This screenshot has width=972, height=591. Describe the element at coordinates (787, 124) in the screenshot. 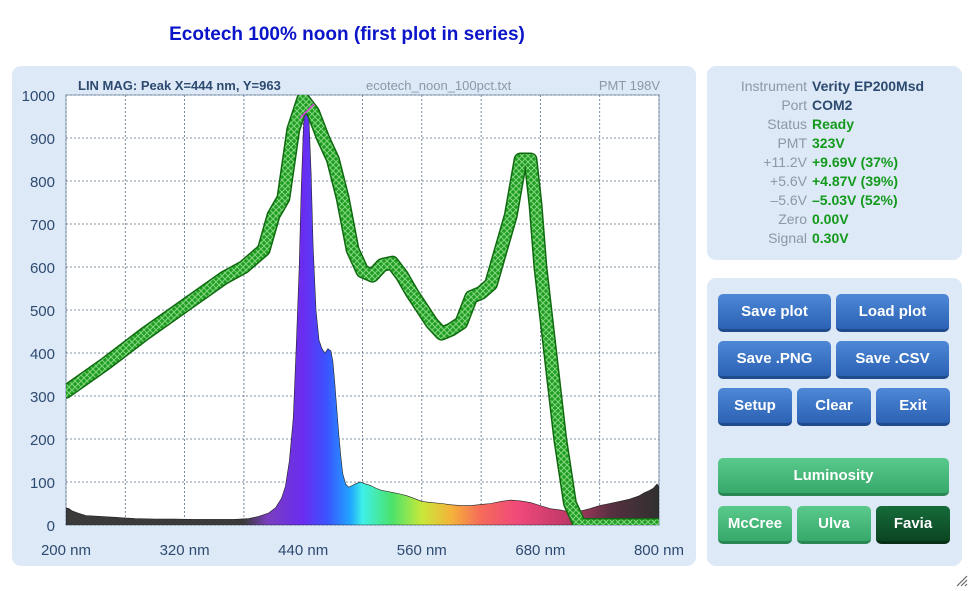

I see `info-label: Status` at that location.